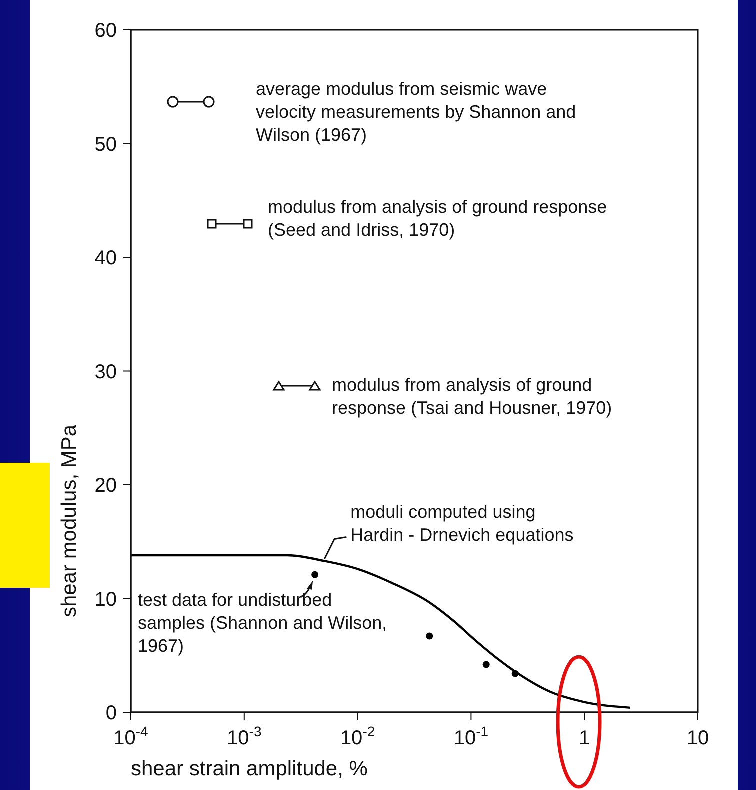 This screenshot has width=756, height=790. Describe the element at coordinates (105, 259) in the screenshot. I see `y-tick-label: 40` at that location.